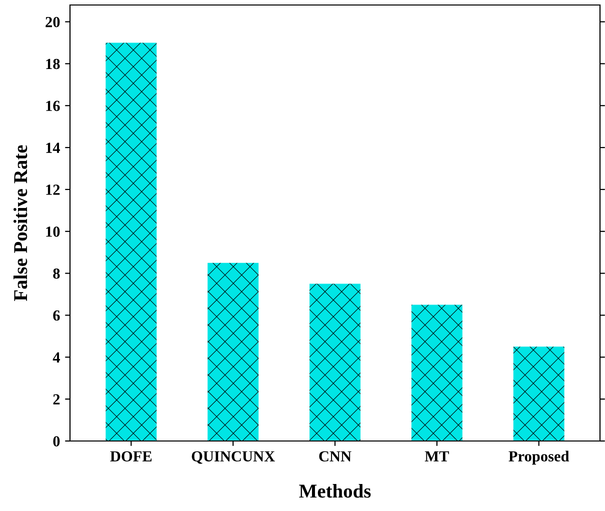  Describe the element at coordinates (131, 456) in the screenshot. I see `x-tick-label: DOFE` at that location.